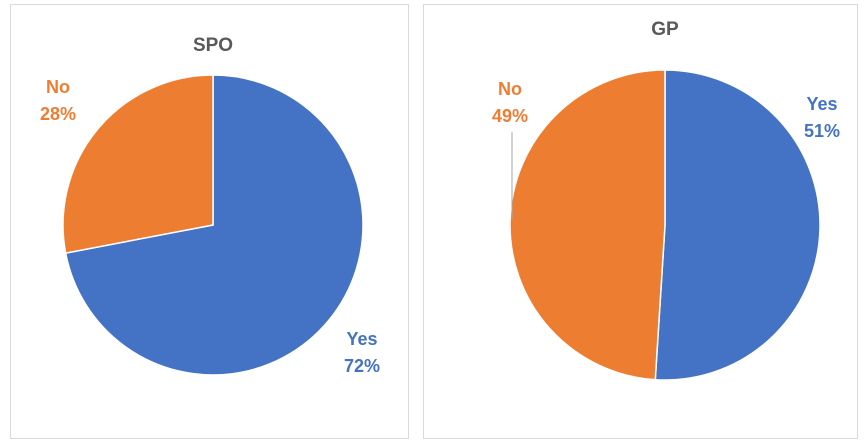 Image resolution: width=865 pixels, height=448 pixels. Describe the element at coordinates (213, 45) in the screenshot. I see `chart-title: SPO` at that location.